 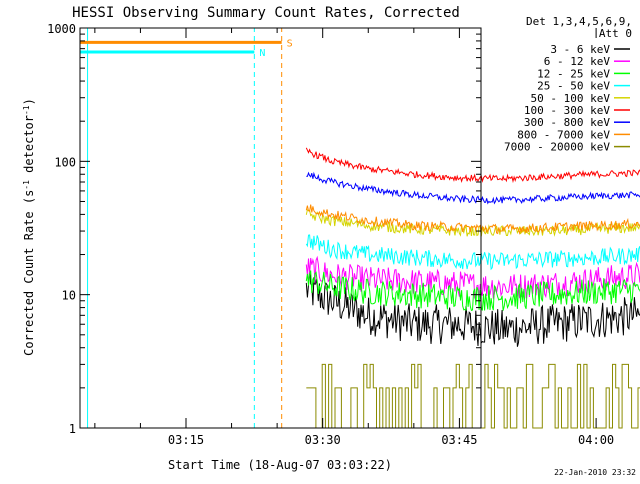 What do you see at coordinates (557, 147) in the screenshot?
I see `legend-entry-label: 7000 - 20000 keV` at bounding box center [557, 147].